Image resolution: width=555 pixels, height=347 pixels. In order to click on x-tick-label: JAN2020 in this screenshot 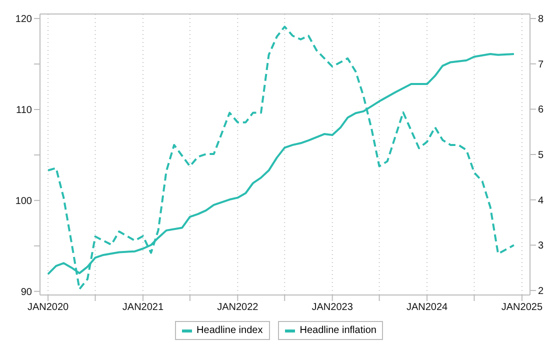, I will do `click(48, 308)`.